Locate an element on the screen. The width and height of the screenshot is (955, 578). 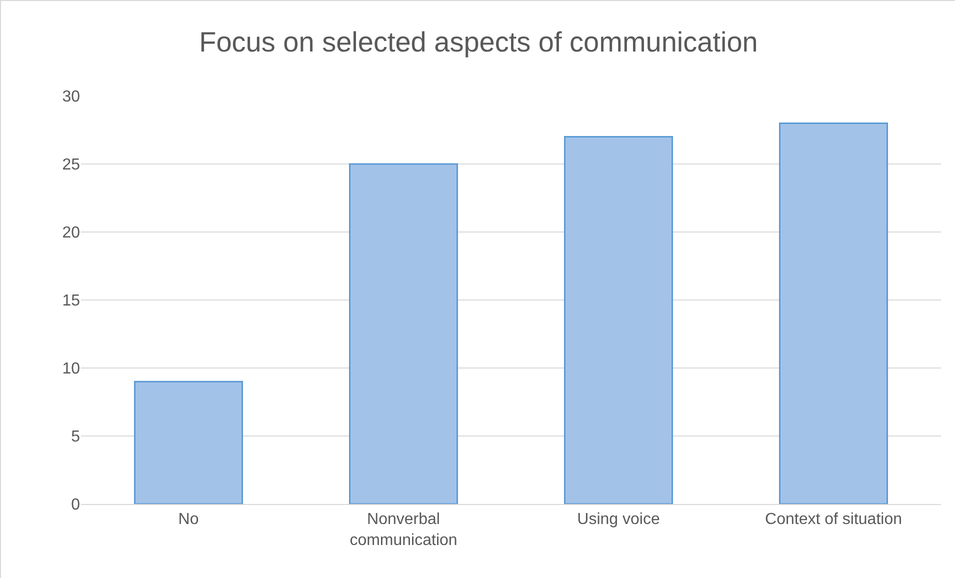
chart-title: Focus on selected aspects of communication is located at coordinates (478, 42).